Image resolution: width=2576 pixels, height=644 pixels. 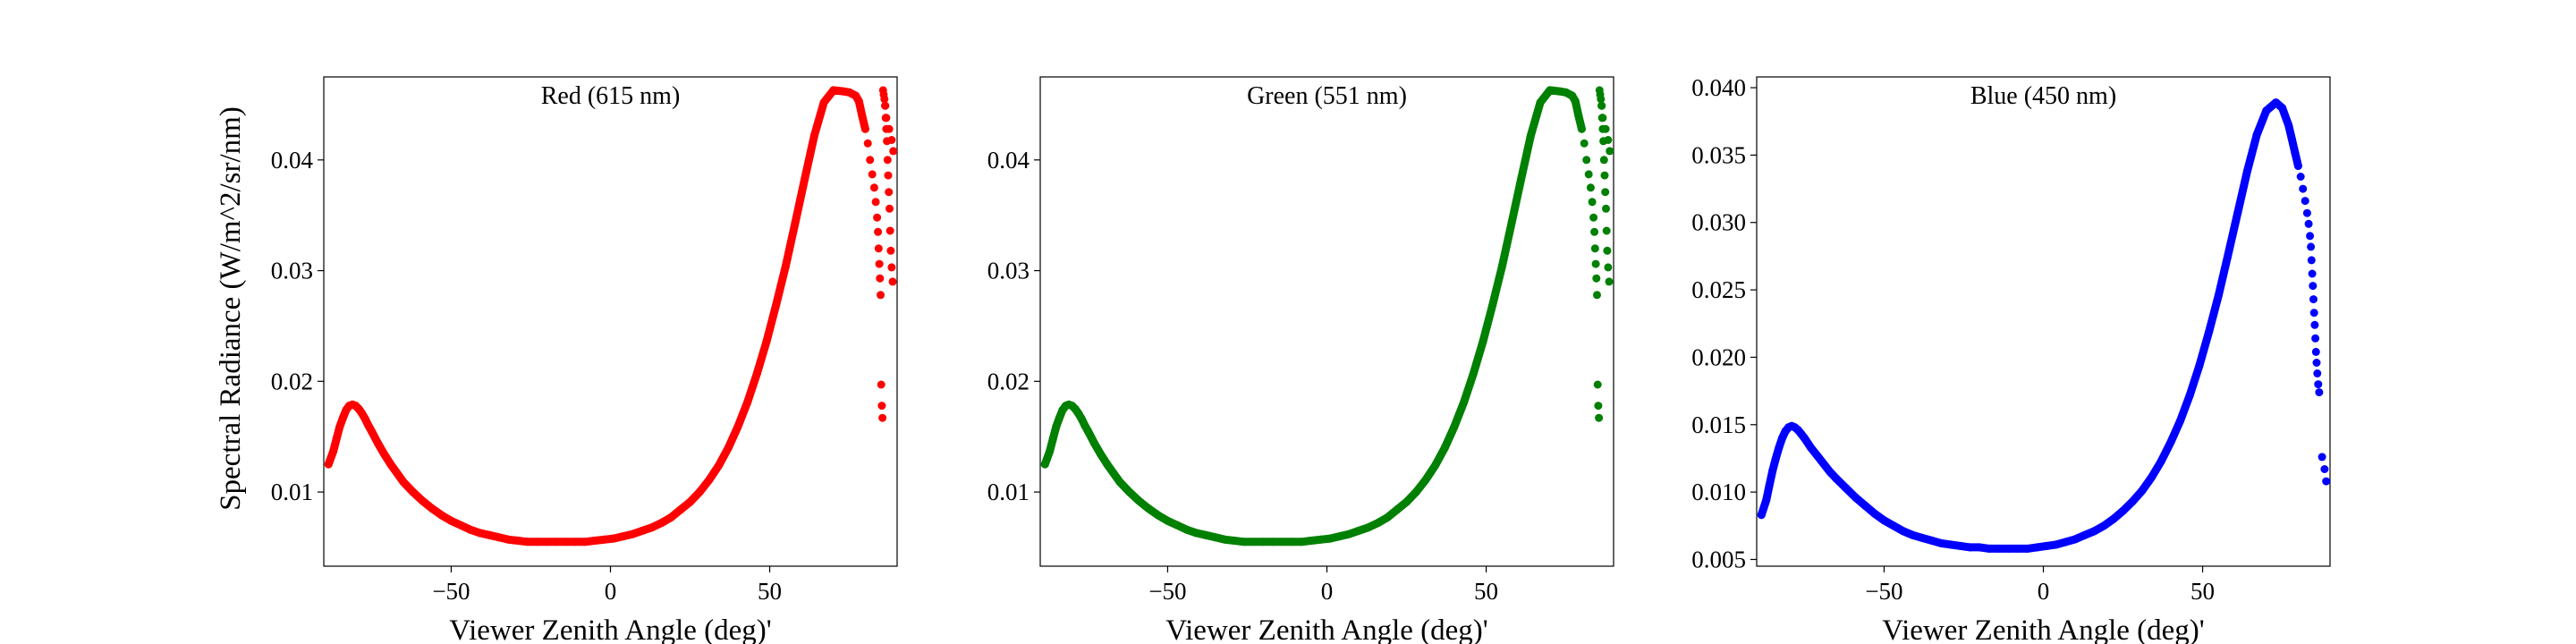 I want to click on y-tick-label: 0.035, so click(x=1718, y=154).